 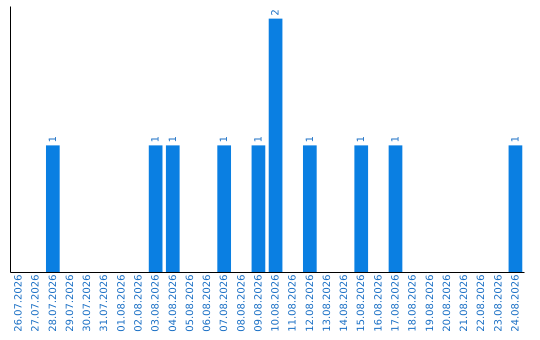 What do you see at coordinates (447, 303) in the screenshot?
I see `x-tick-label: 20.08.2026` at bounding box center [447, 303].